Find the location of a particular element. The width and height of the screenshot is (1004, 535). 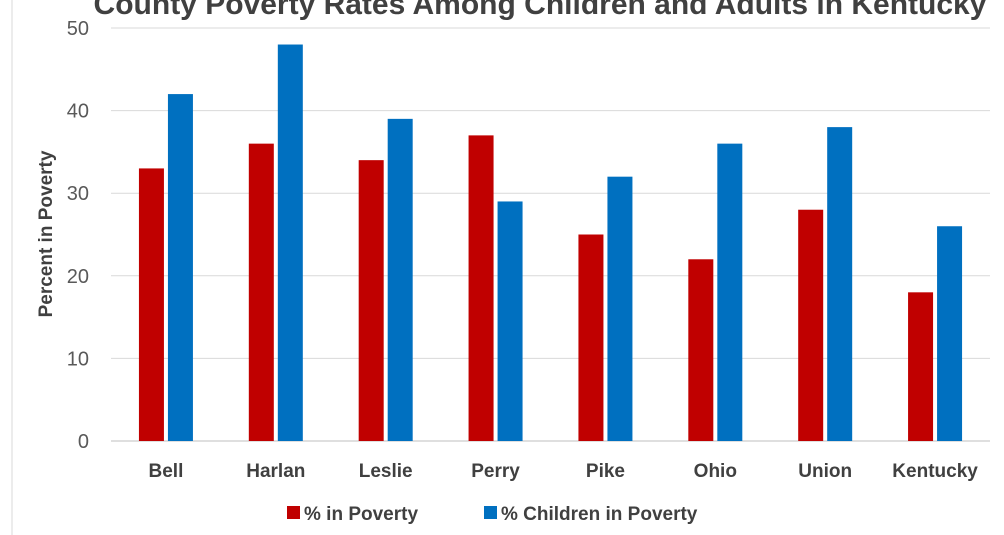

bar-perry-poverty is located at coordinates (481, 288).